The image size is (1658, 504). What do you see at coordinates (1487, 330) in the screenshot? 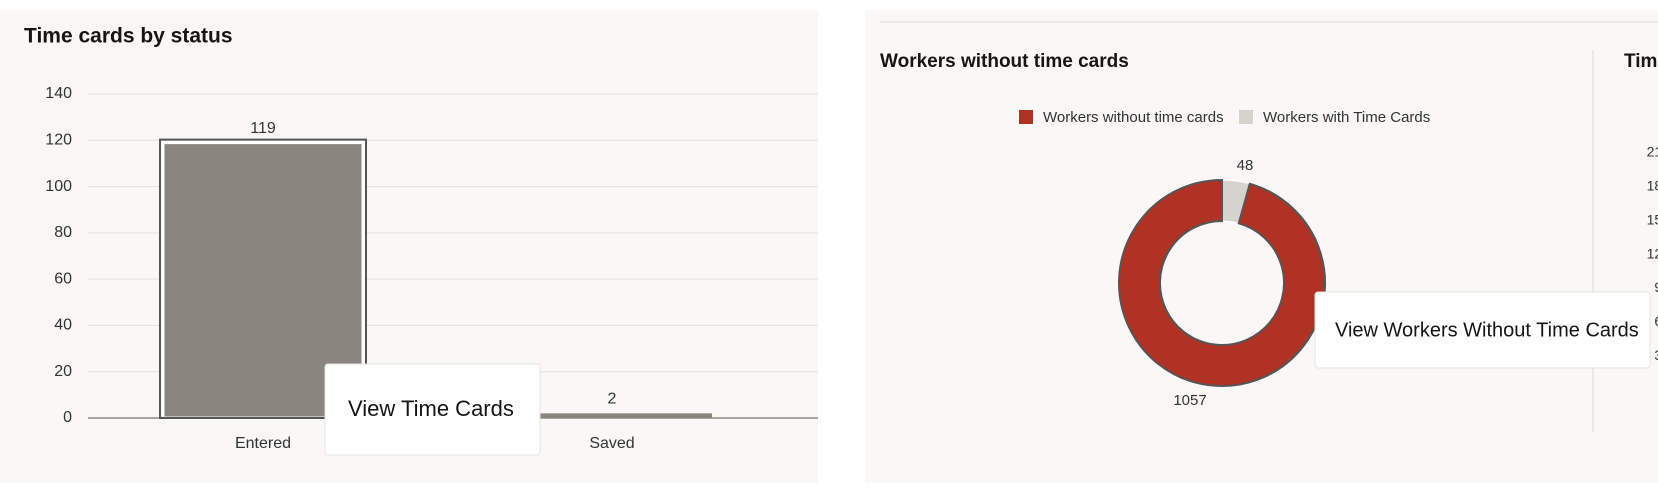
I see `tooltip-text: View Workers Without Time Cards` at bounding box center [1487, 330].